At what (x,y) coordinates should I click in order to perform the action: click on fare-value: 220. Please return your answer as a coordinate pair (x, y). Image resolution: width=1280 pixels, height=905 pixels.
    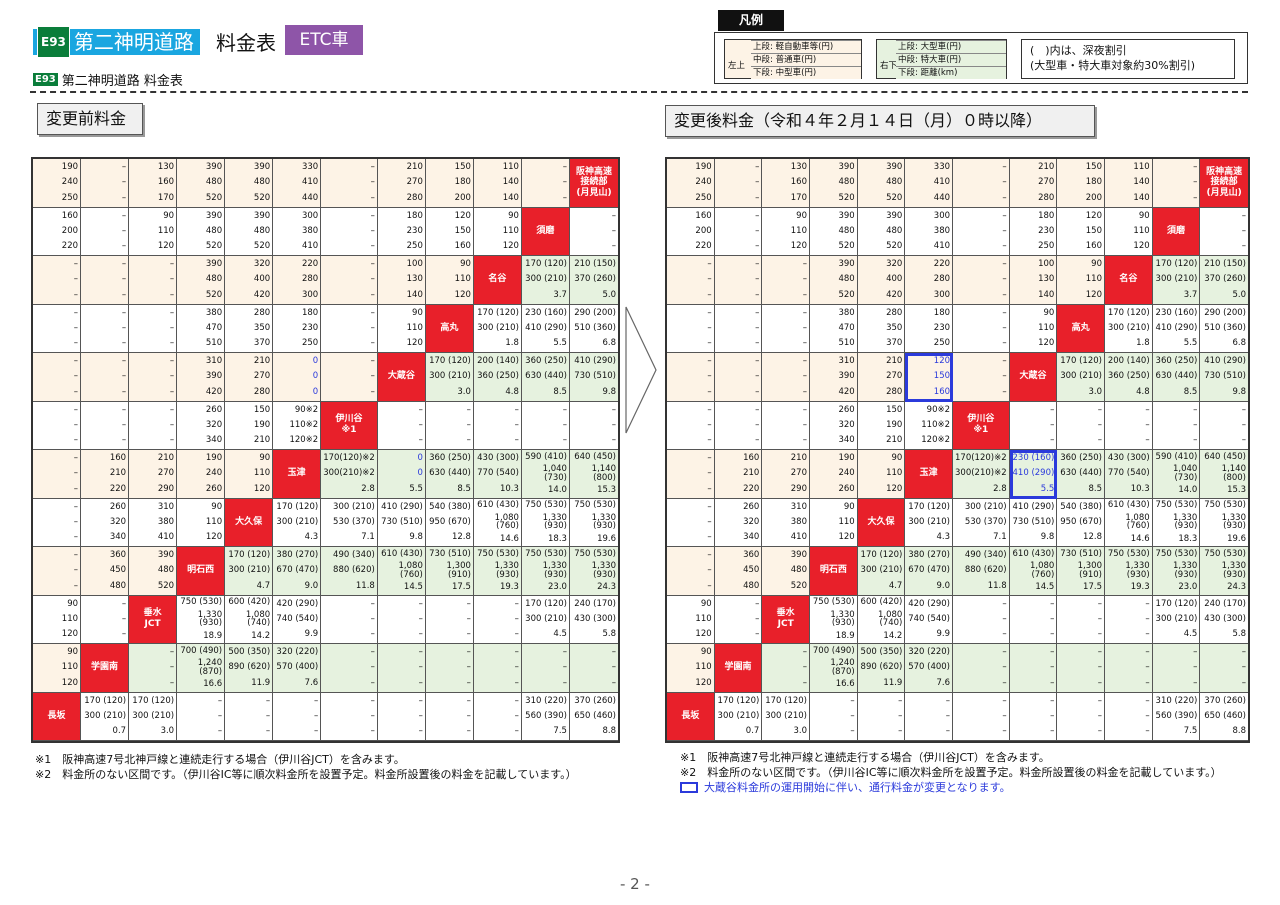
    Looking at the image, I should click on (703, 246).